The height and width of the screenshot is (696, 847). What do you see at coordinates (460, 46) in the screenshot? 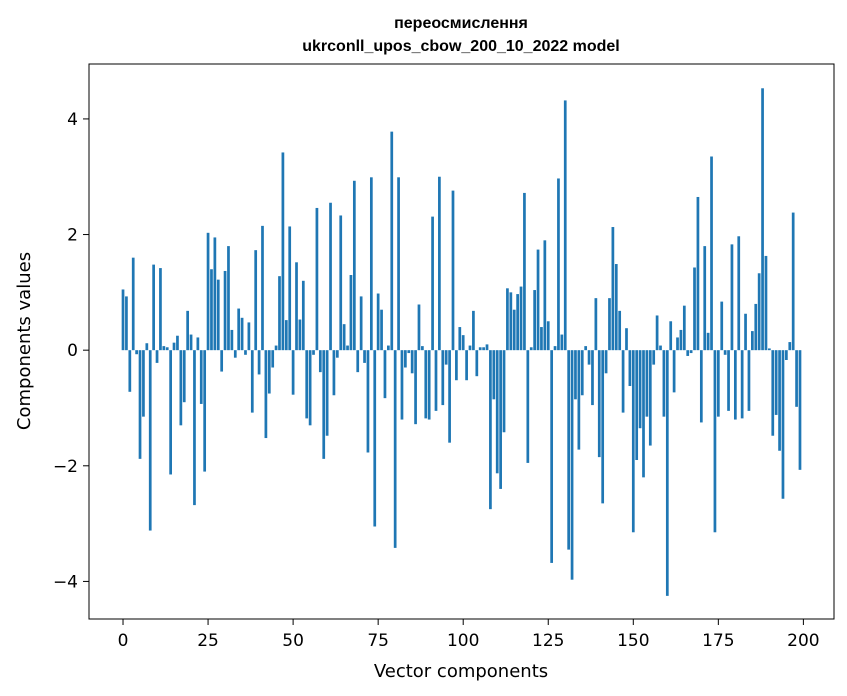
I see `chart-subtitle: ukrconll_upos_cbow_200_10_2022 model` at bounding box center [460, 46].